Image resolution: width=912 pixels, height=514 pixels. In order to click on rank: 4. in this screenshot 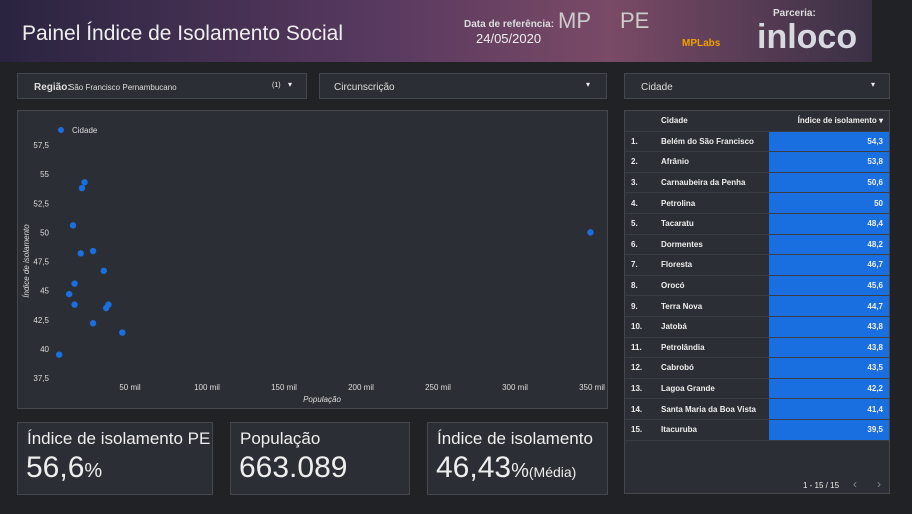, I will do `click(640, 203)`.